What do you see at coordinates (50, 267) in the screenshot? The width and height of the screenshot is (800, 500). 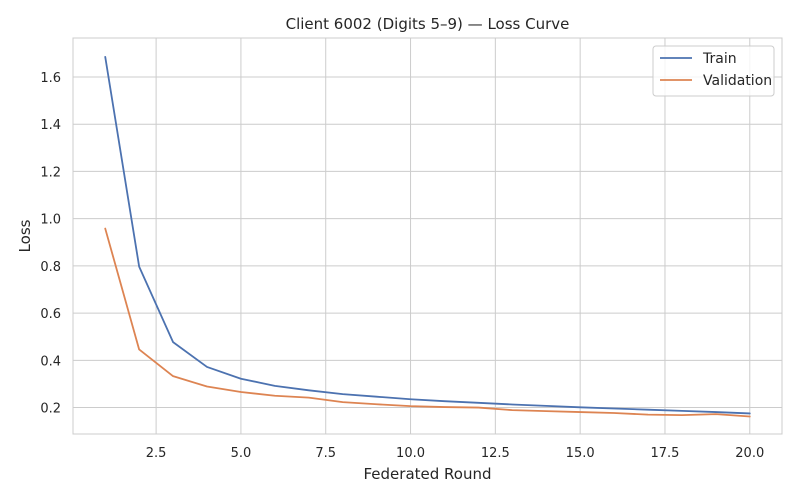 I see `y-tick-label: 0.8` at bounding box center [50, 267].